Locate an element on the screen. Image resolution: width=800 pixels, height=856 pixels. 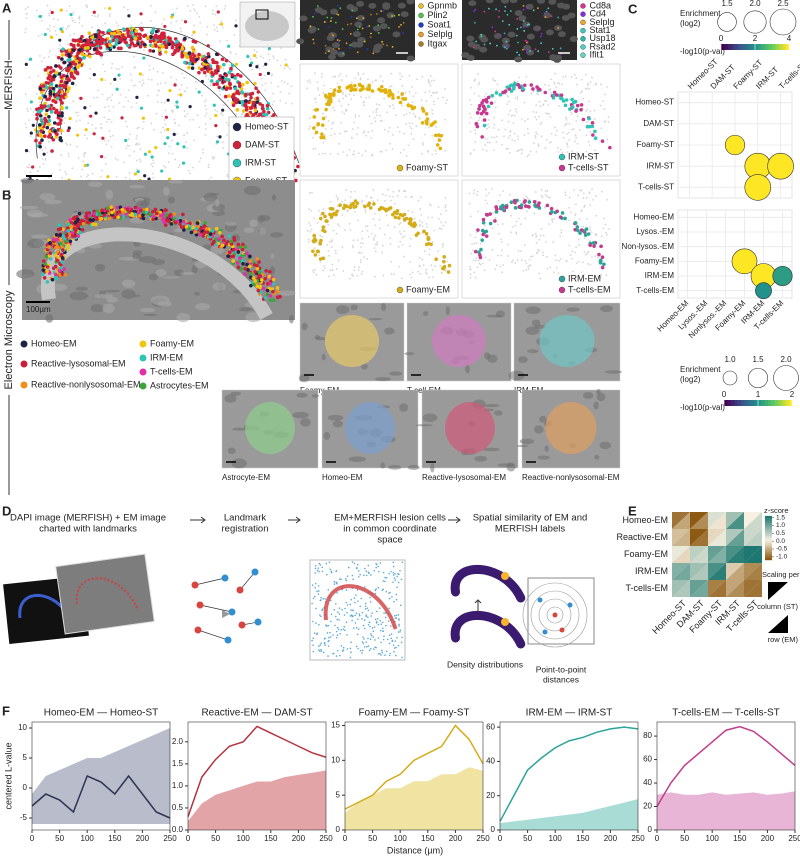
distance-point is located at coordinates (545, 632).